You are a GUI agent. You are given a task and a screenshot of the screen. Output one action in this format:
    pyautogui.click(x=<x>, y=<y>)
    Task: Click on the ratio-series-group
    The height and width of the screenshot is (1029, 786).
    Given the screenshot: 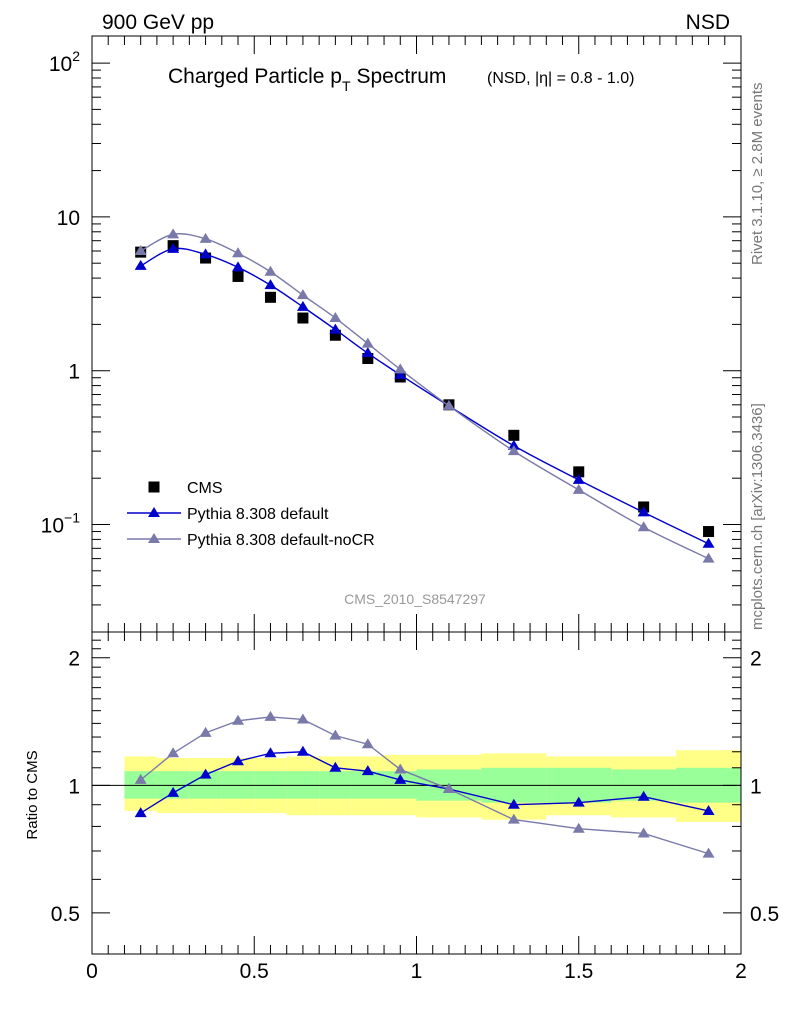 What is the action you would take?
    pyautogui.click(x=424, y=784)
    